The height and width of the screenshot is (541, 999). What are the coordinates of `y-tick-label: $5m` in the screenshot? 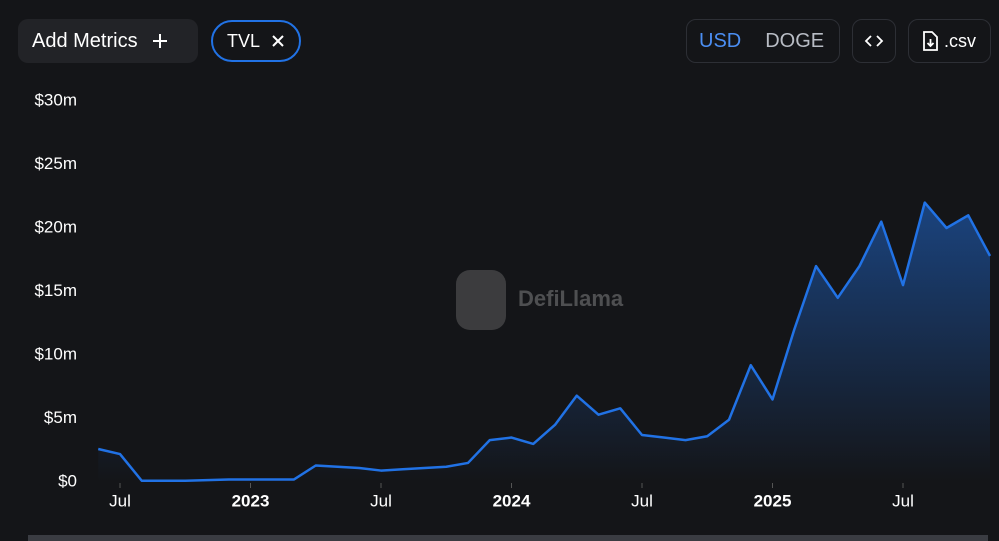 It's located at (60, 417).